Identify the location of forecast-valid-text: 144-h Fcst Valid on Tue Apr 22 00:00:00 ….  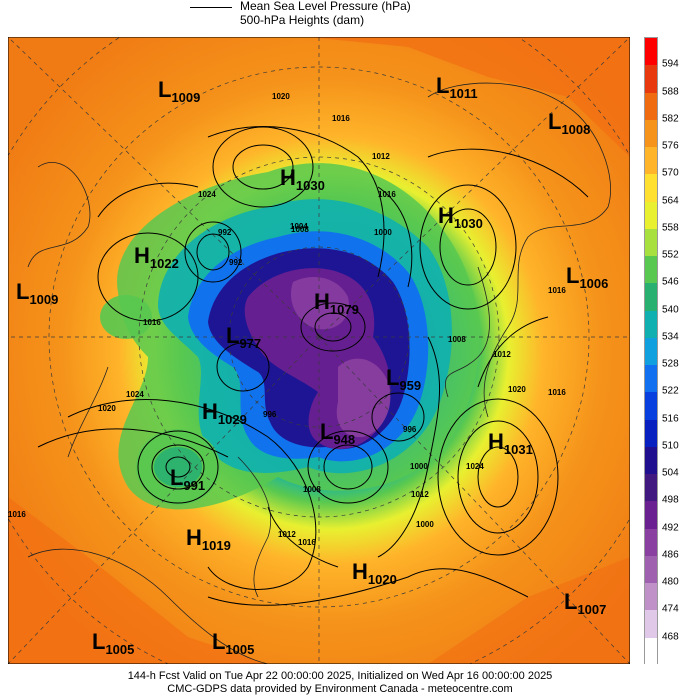
(340, 676).